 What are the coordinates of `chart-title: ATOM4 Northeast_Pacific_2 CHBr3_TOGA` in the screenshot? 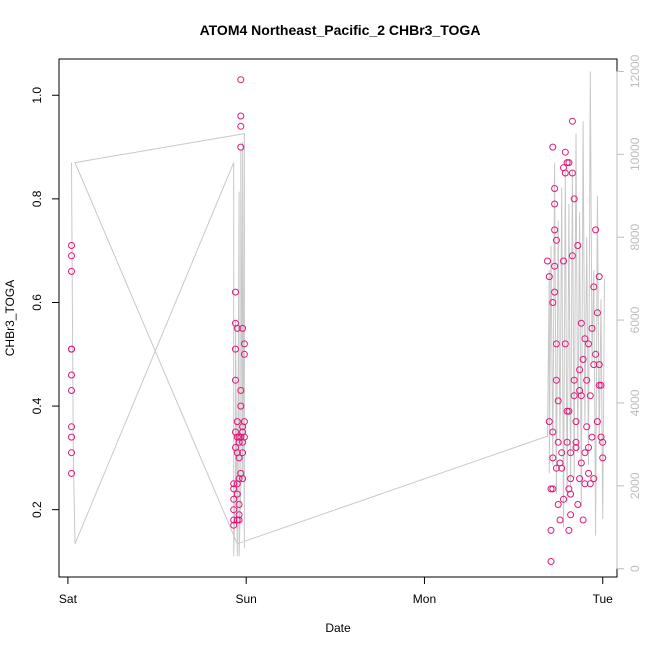 It's located at (340, 30).